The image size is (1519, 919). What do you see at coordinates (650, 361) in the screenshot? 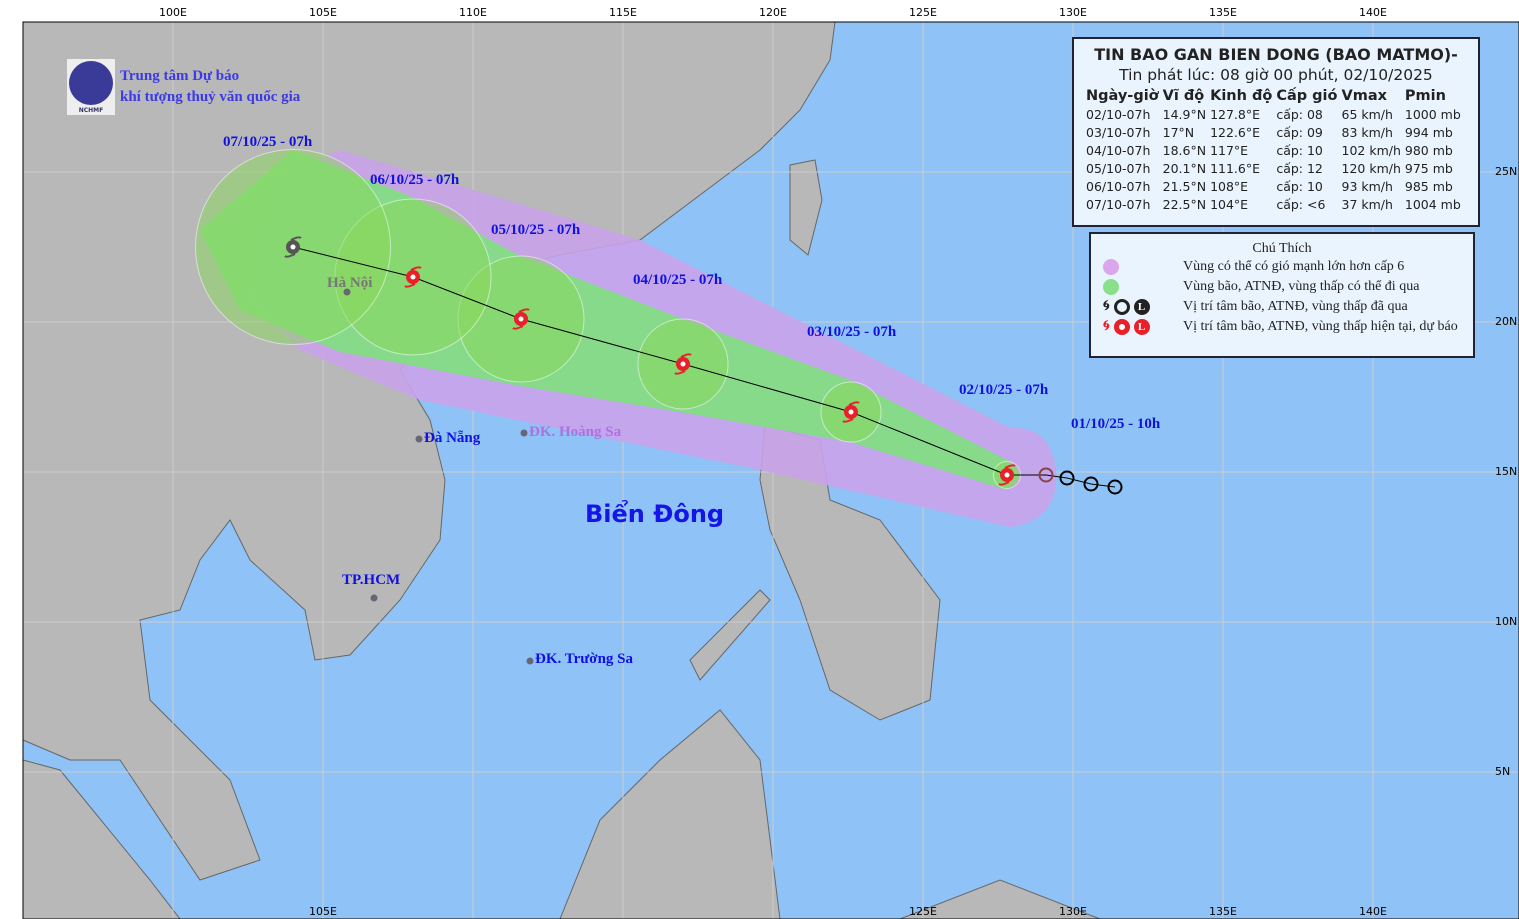
I see `forecast-track-line` at bounding box center [650, 361].